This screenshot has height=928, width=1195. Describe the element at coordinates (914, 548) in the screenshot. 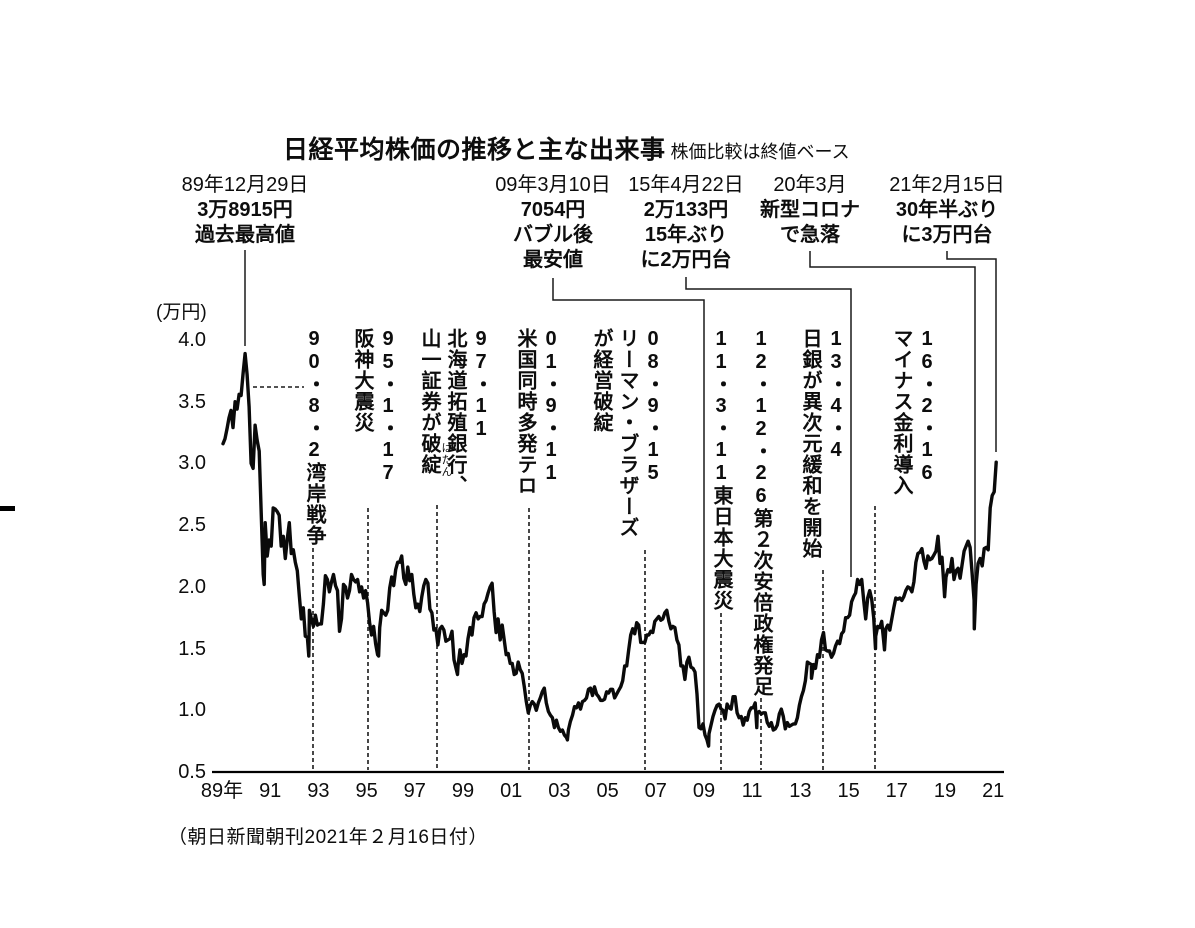

I see `event-negative-interest-rate: 16・2・16 マイナス金利導入` at that location.